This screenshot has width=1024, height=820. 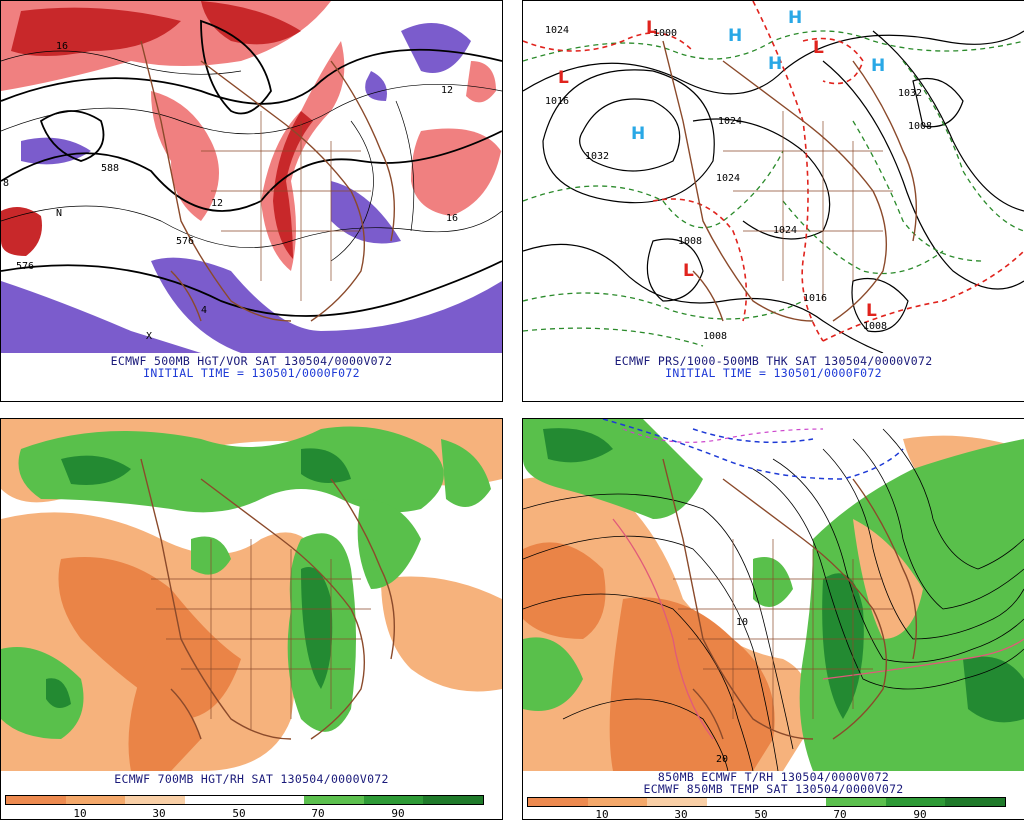 I want to click on contour-label: 4, so click(x=204, y=310).